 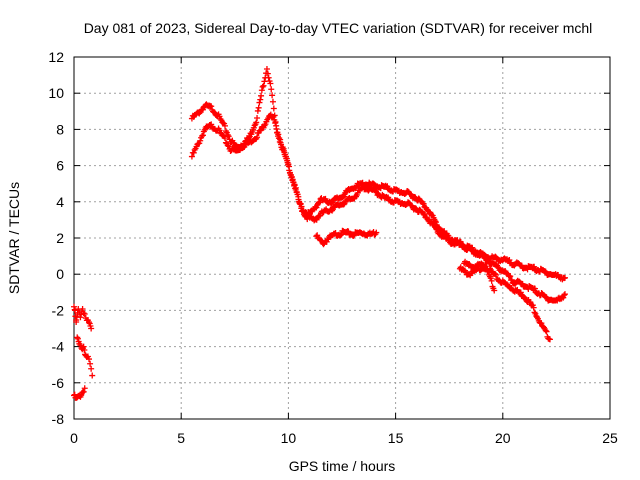 I want to click on x-tick-label: 15, so click(x=396, y=438).